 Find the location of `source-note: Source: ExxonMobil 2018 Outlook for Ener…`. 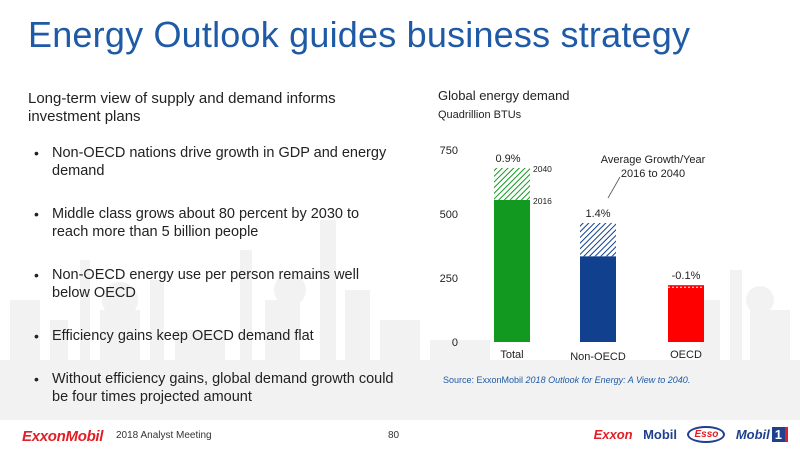

source-note: Source: ExxonMobil 2018 Outlook for Ener… is located at coordinates (566, 380).